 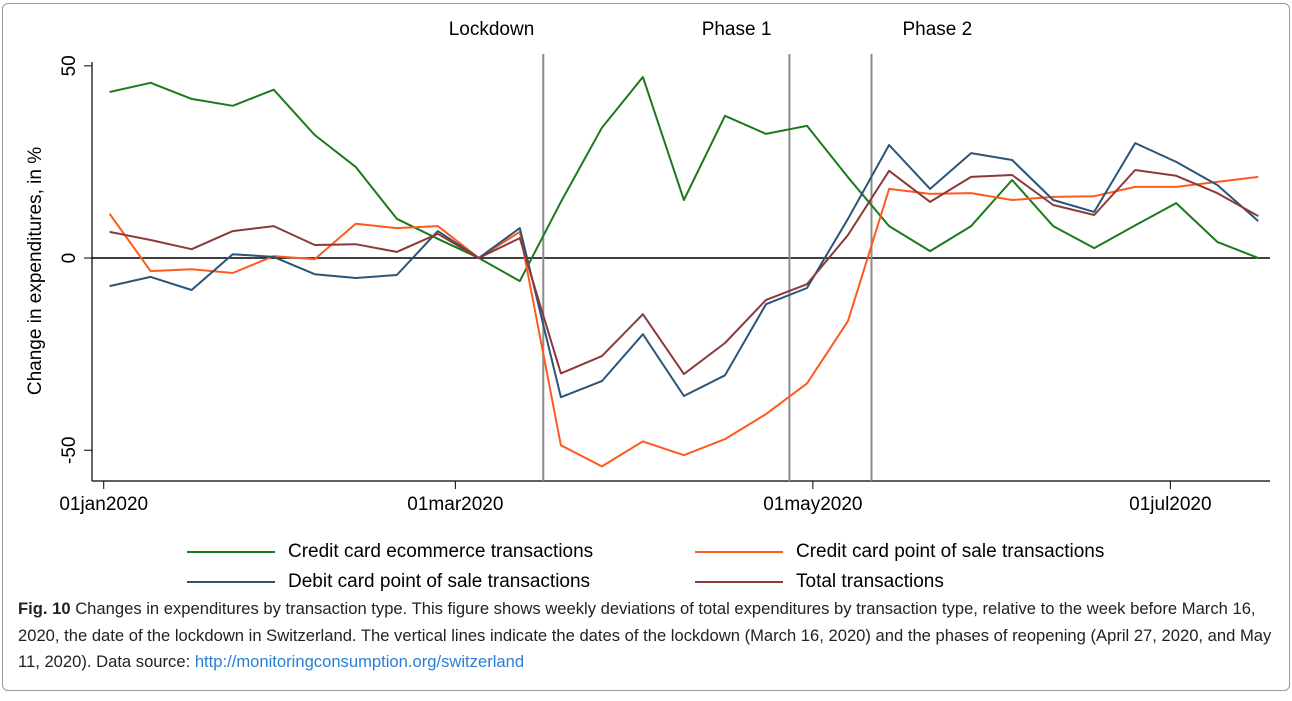 What do you see at coordinates (440, 551) in the screenshot?
I see `legend-label: Credit card ecommerce transactions` at bounding box center [440, 551].